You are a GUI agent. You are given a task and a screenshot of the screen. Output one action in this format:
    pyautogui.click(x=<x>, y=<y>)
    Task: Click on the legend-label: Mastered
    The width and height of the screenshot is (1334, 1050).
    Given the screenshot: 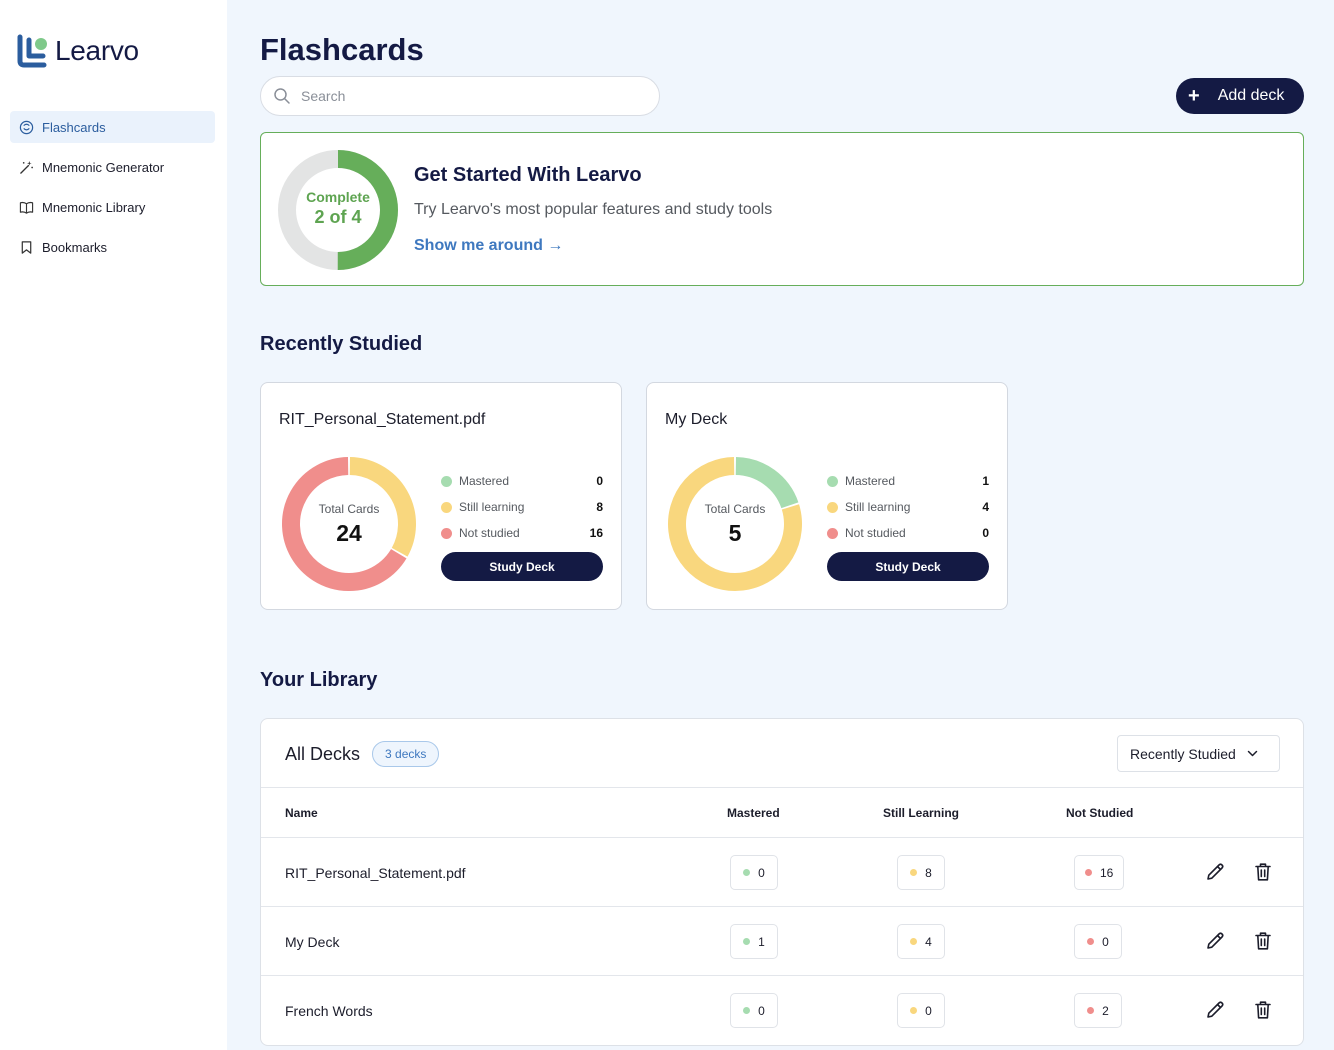 What is the action you would take?
    pyautogui.click(x=484, y=481)
    